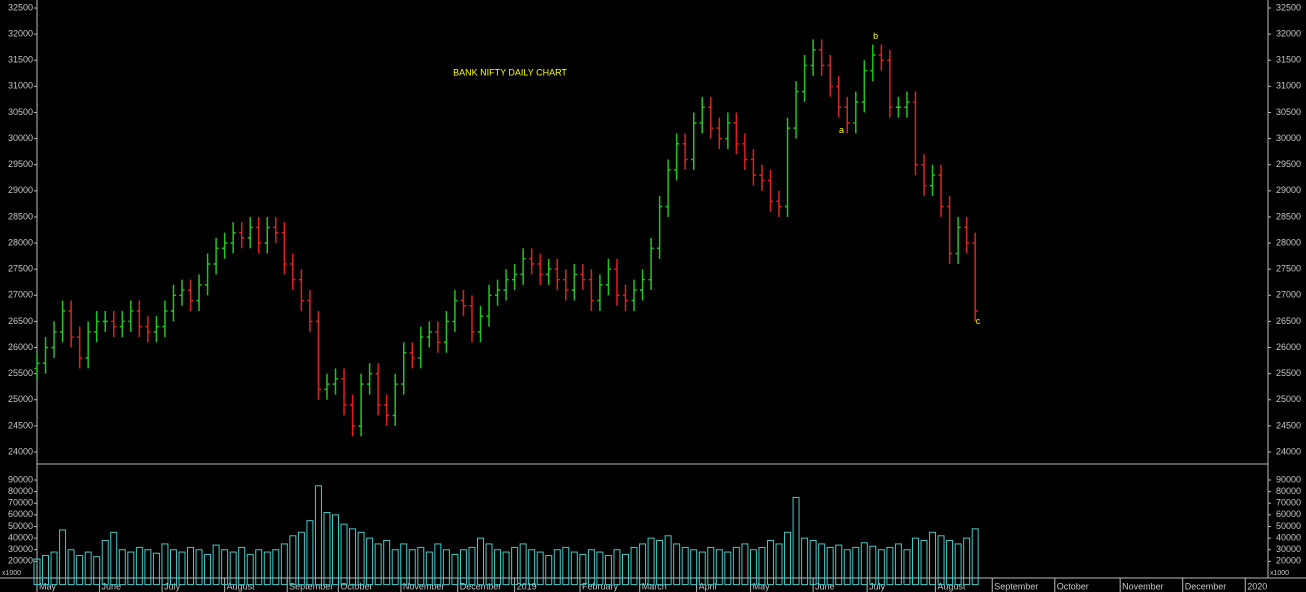 This screenshot has width=1306, height=592. Describe the element at coordinates (1288, 514) in the screenshot. I see `y2-tick-label: 60000` at that location.